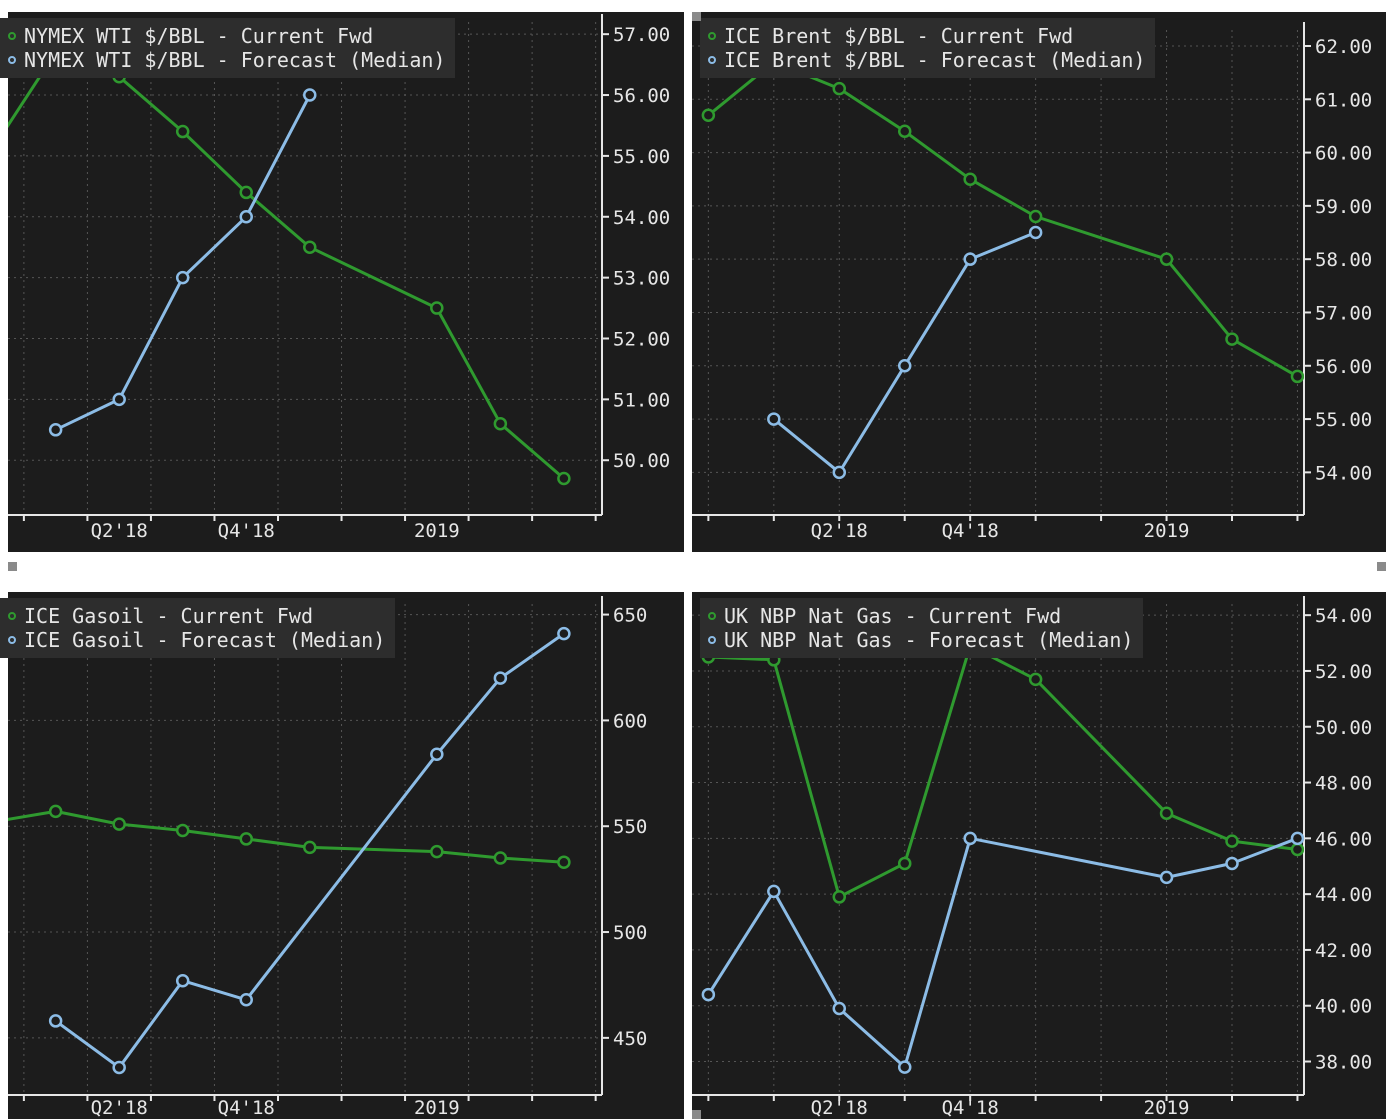 This screenshot has width=1386, height=1119. Describe the element at coordinates (926, 60) in the screenshot. I see `legend-item-forecast: ICE Brent $/BBL - Forecast (Median)` at that location.